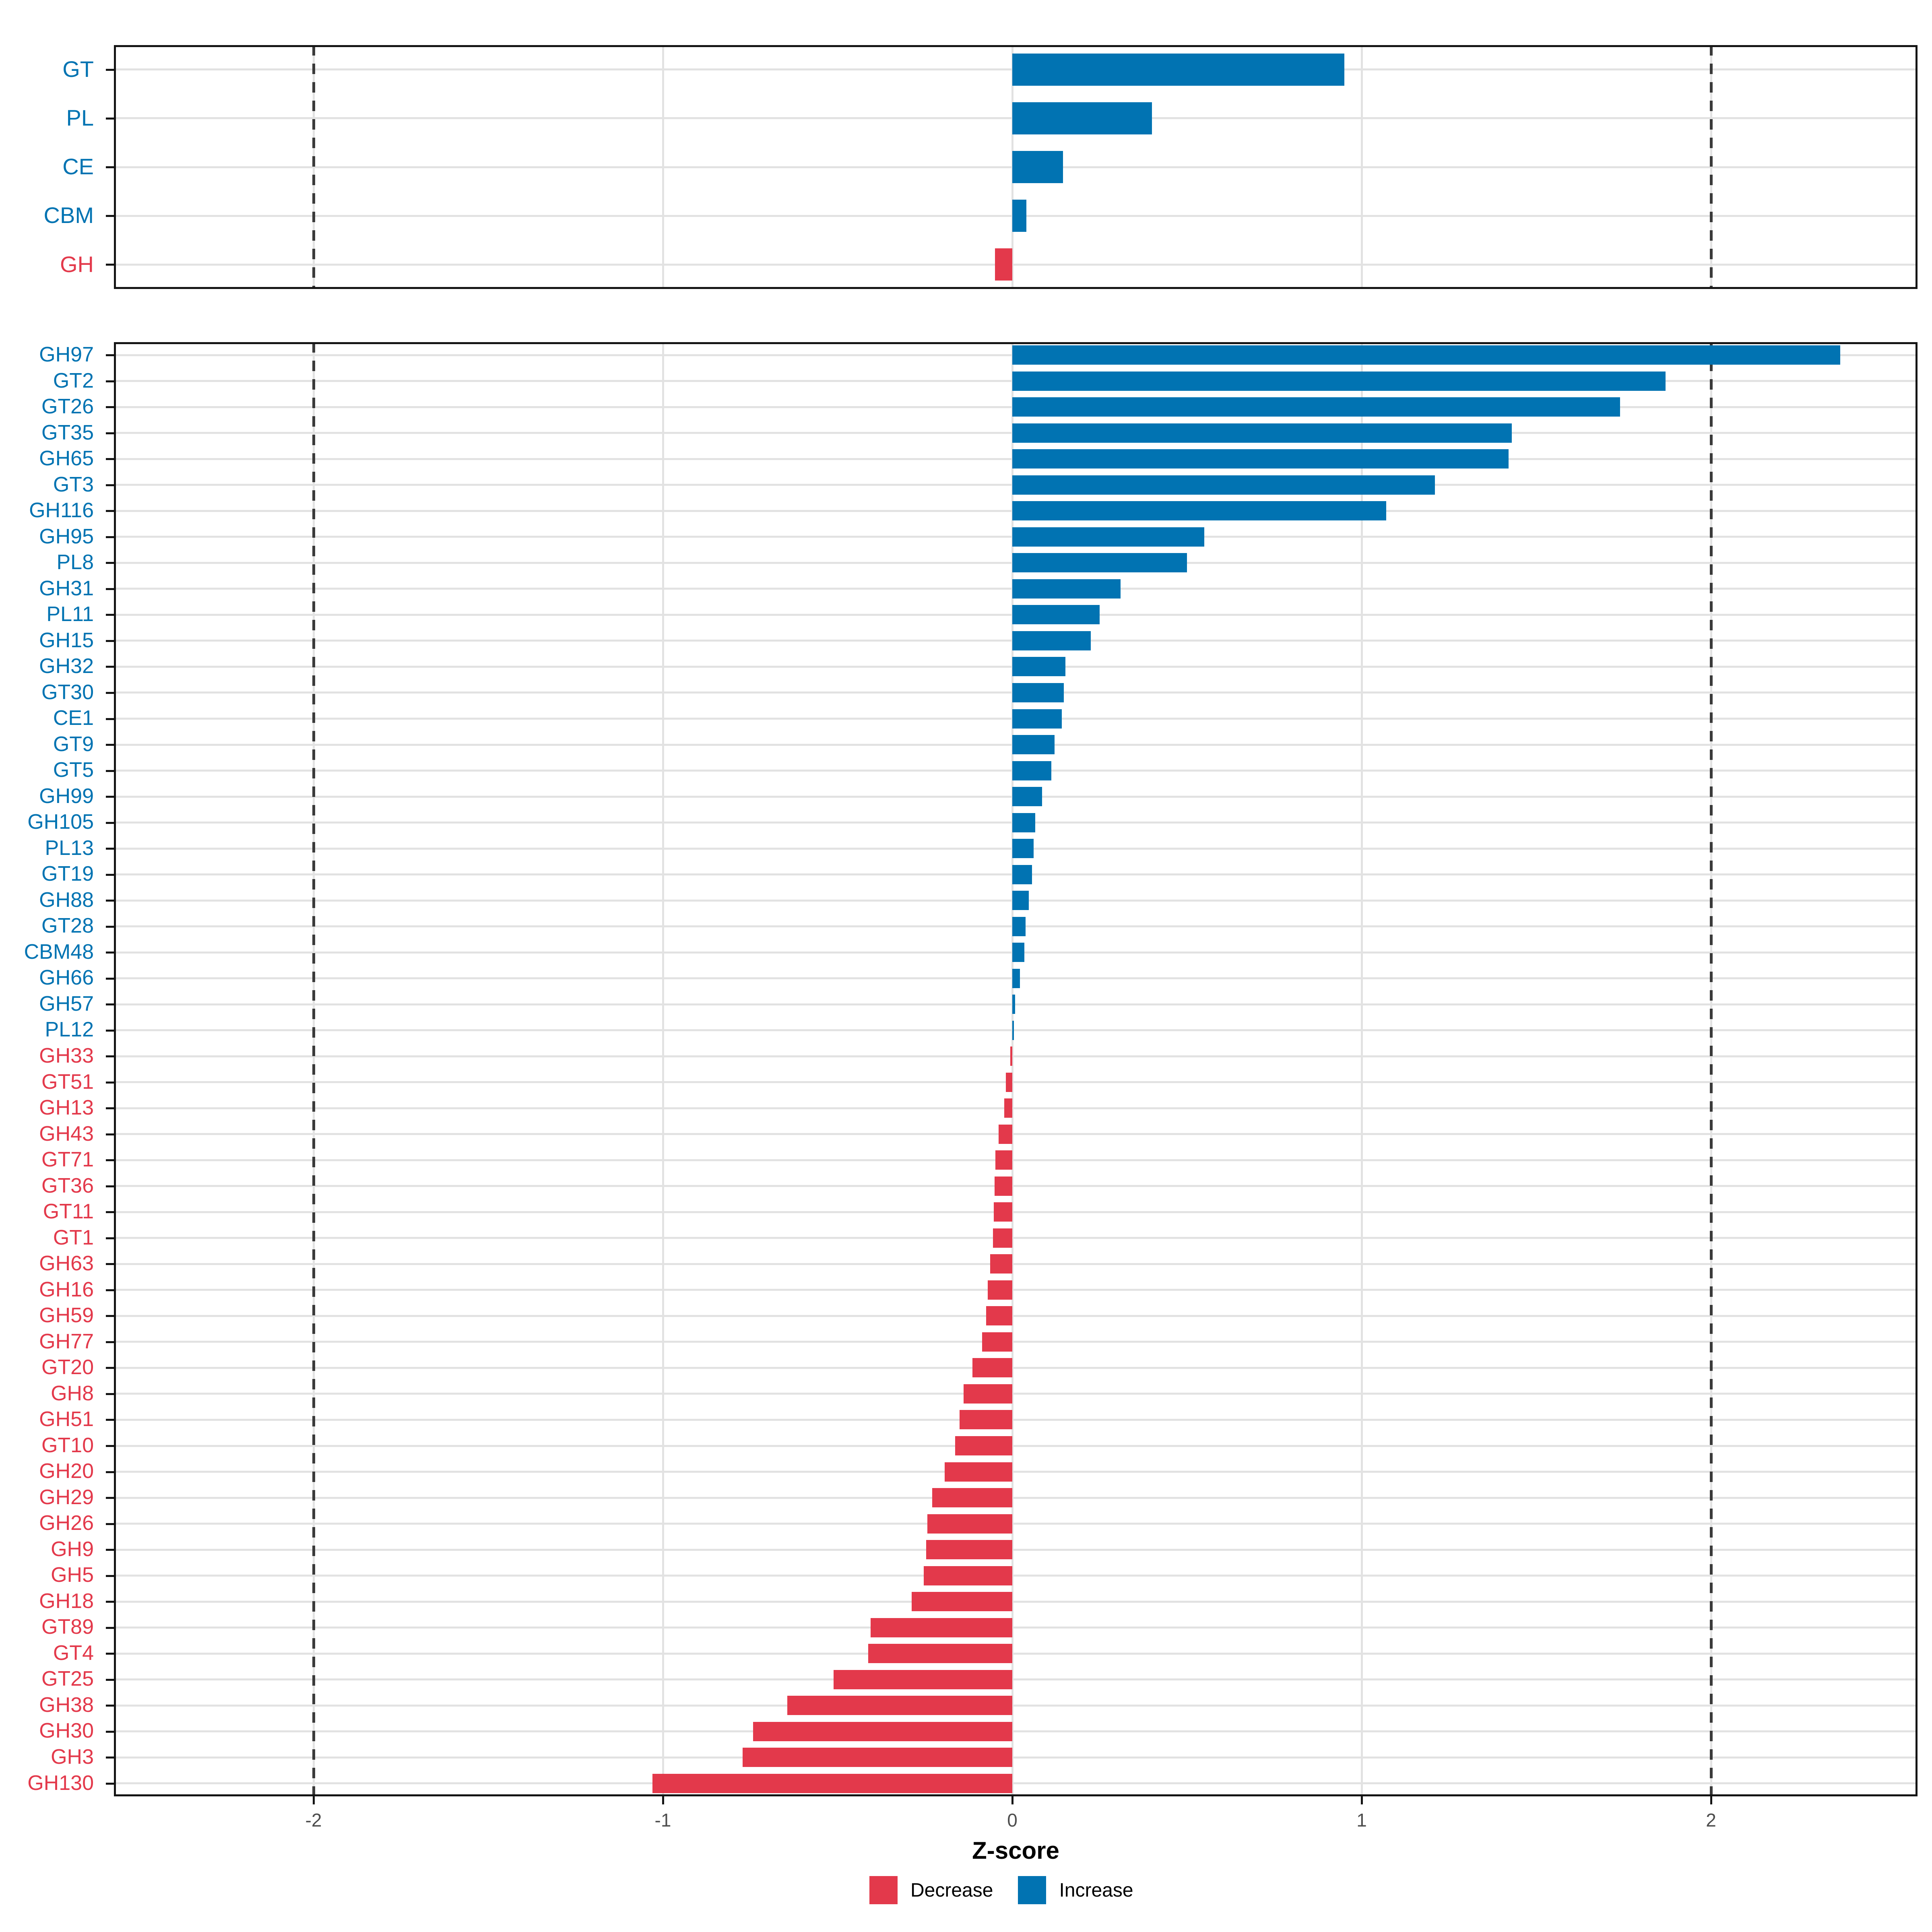  What do you see at coordinates (72, 1393) in the screenshot?
I see `y-label-GH8: GH8` at bounding box center [72, 1393].